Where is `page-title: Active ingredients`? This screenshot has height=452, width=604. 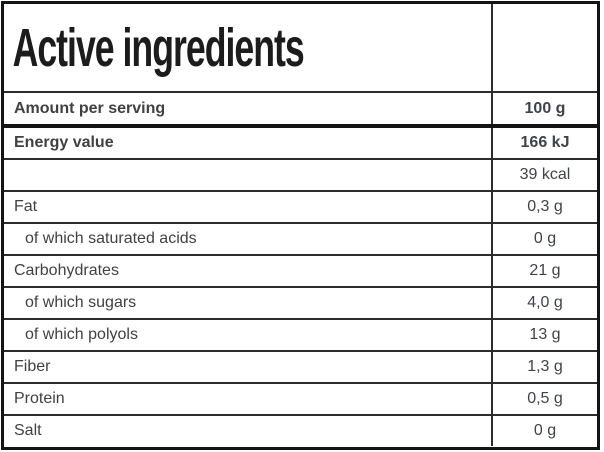
page-title: Active ingredients is located at coordinates (158, 47).